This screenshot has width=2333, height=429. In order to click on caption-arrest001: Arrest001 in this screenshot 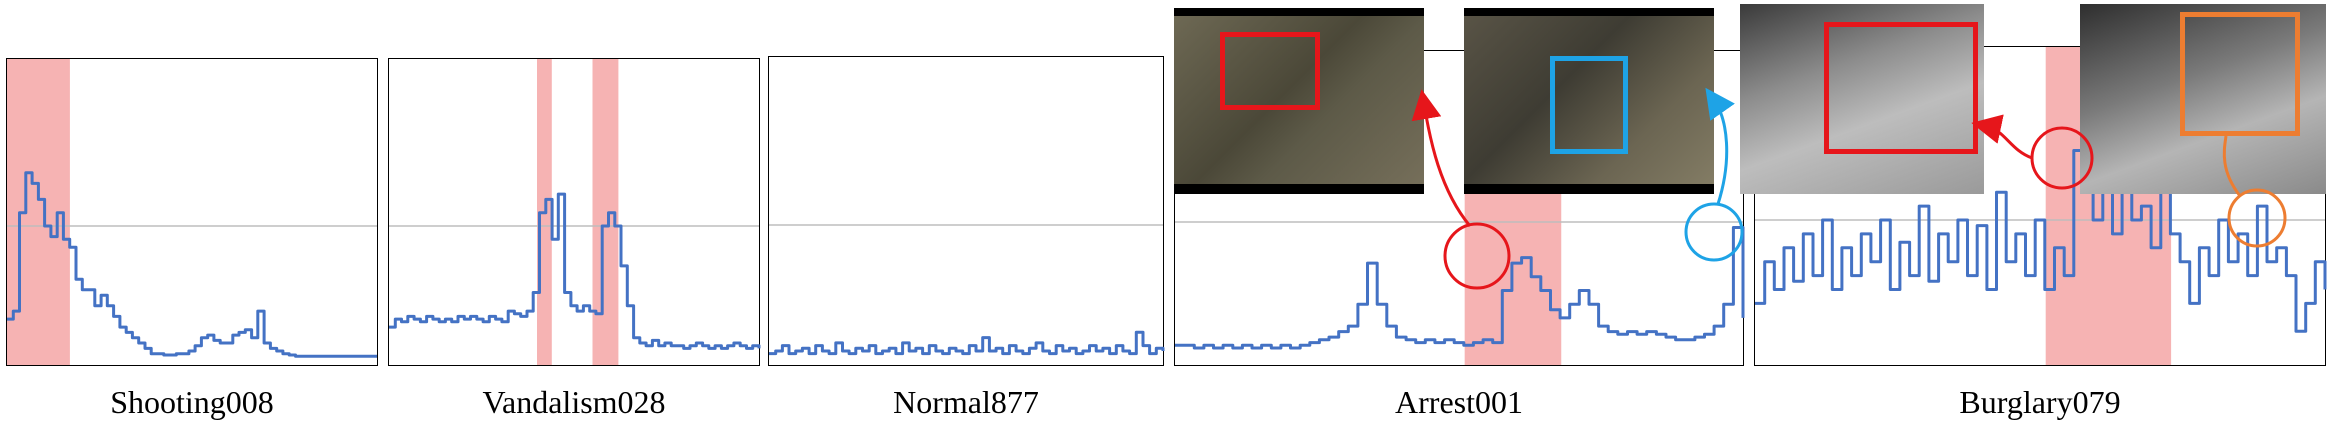, I will do `click(1459, 402)`.